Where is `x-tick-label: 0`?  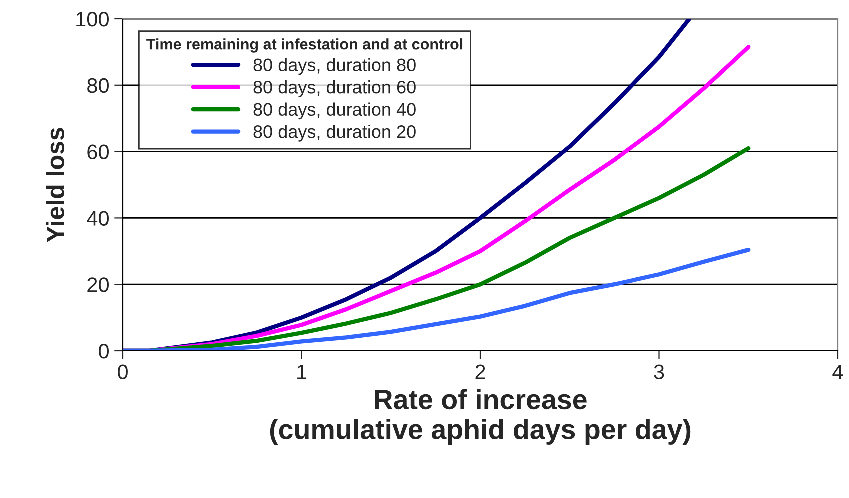
x-tick-label: 0 is located at coordinates (123, 372).